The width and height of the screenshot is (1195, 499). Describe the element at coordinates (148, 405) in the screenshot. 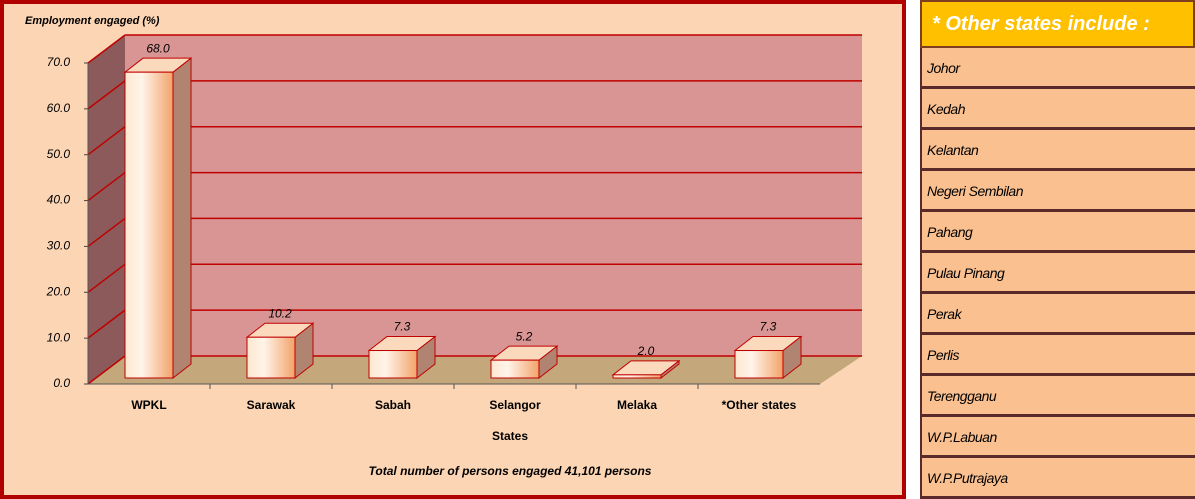

I see `x-tick-label: WPKL` at that location.